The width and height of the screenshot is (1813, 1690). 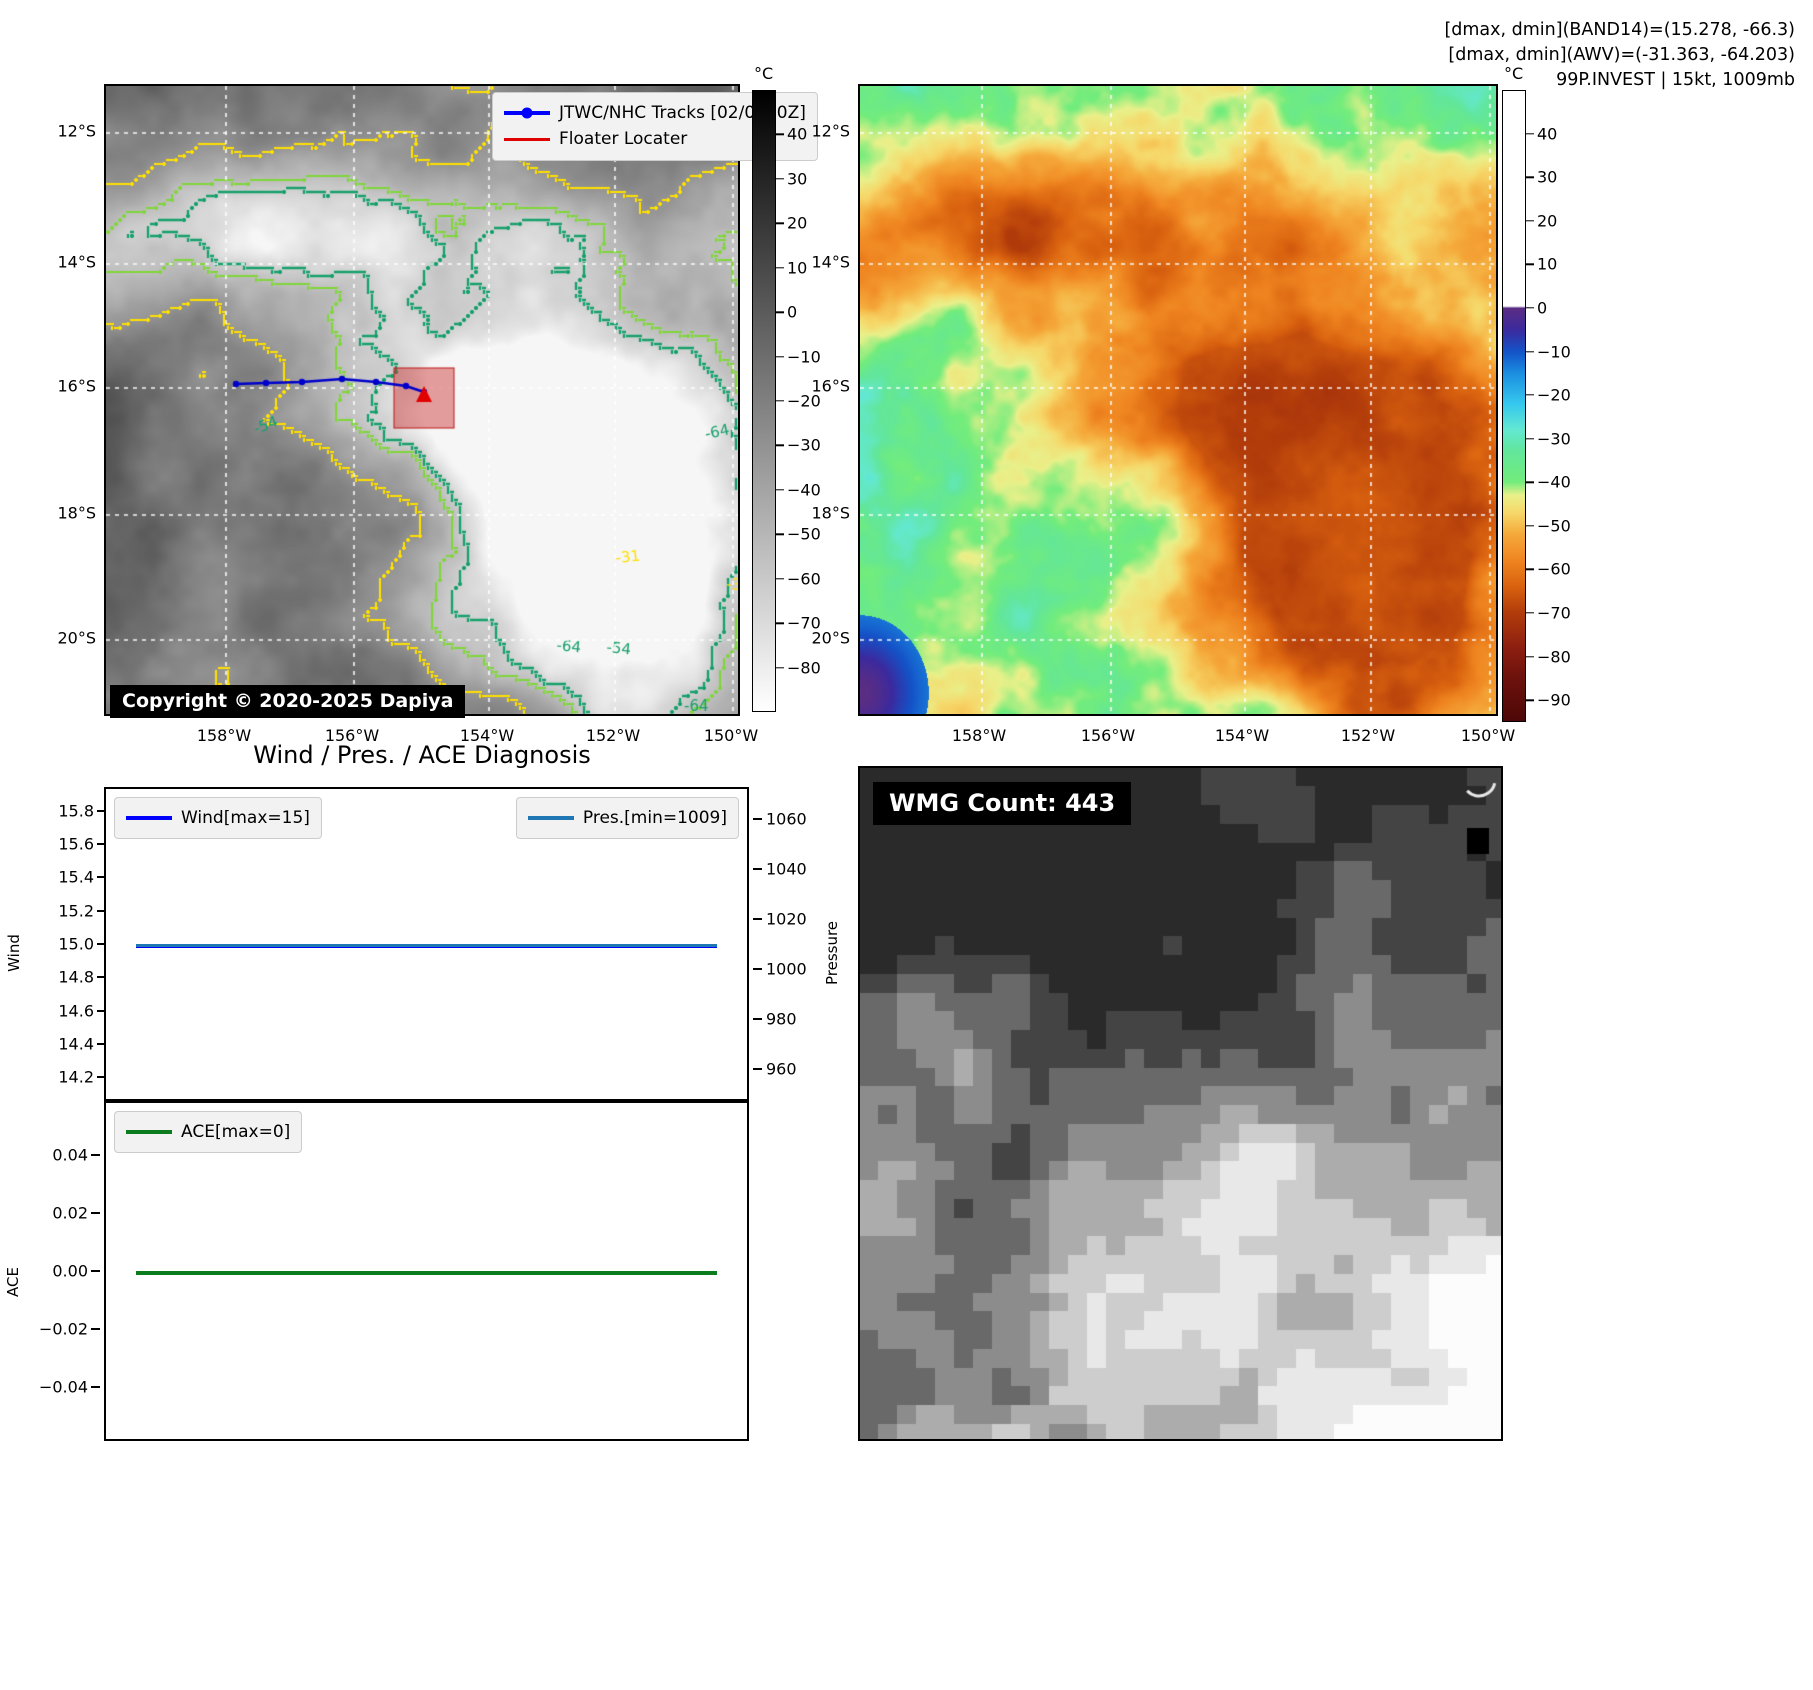 What do you see at coordinates (76, 811) in the screenshot?
I see `chart-ytick-label: 15.8` at bounding box center [76, 811].